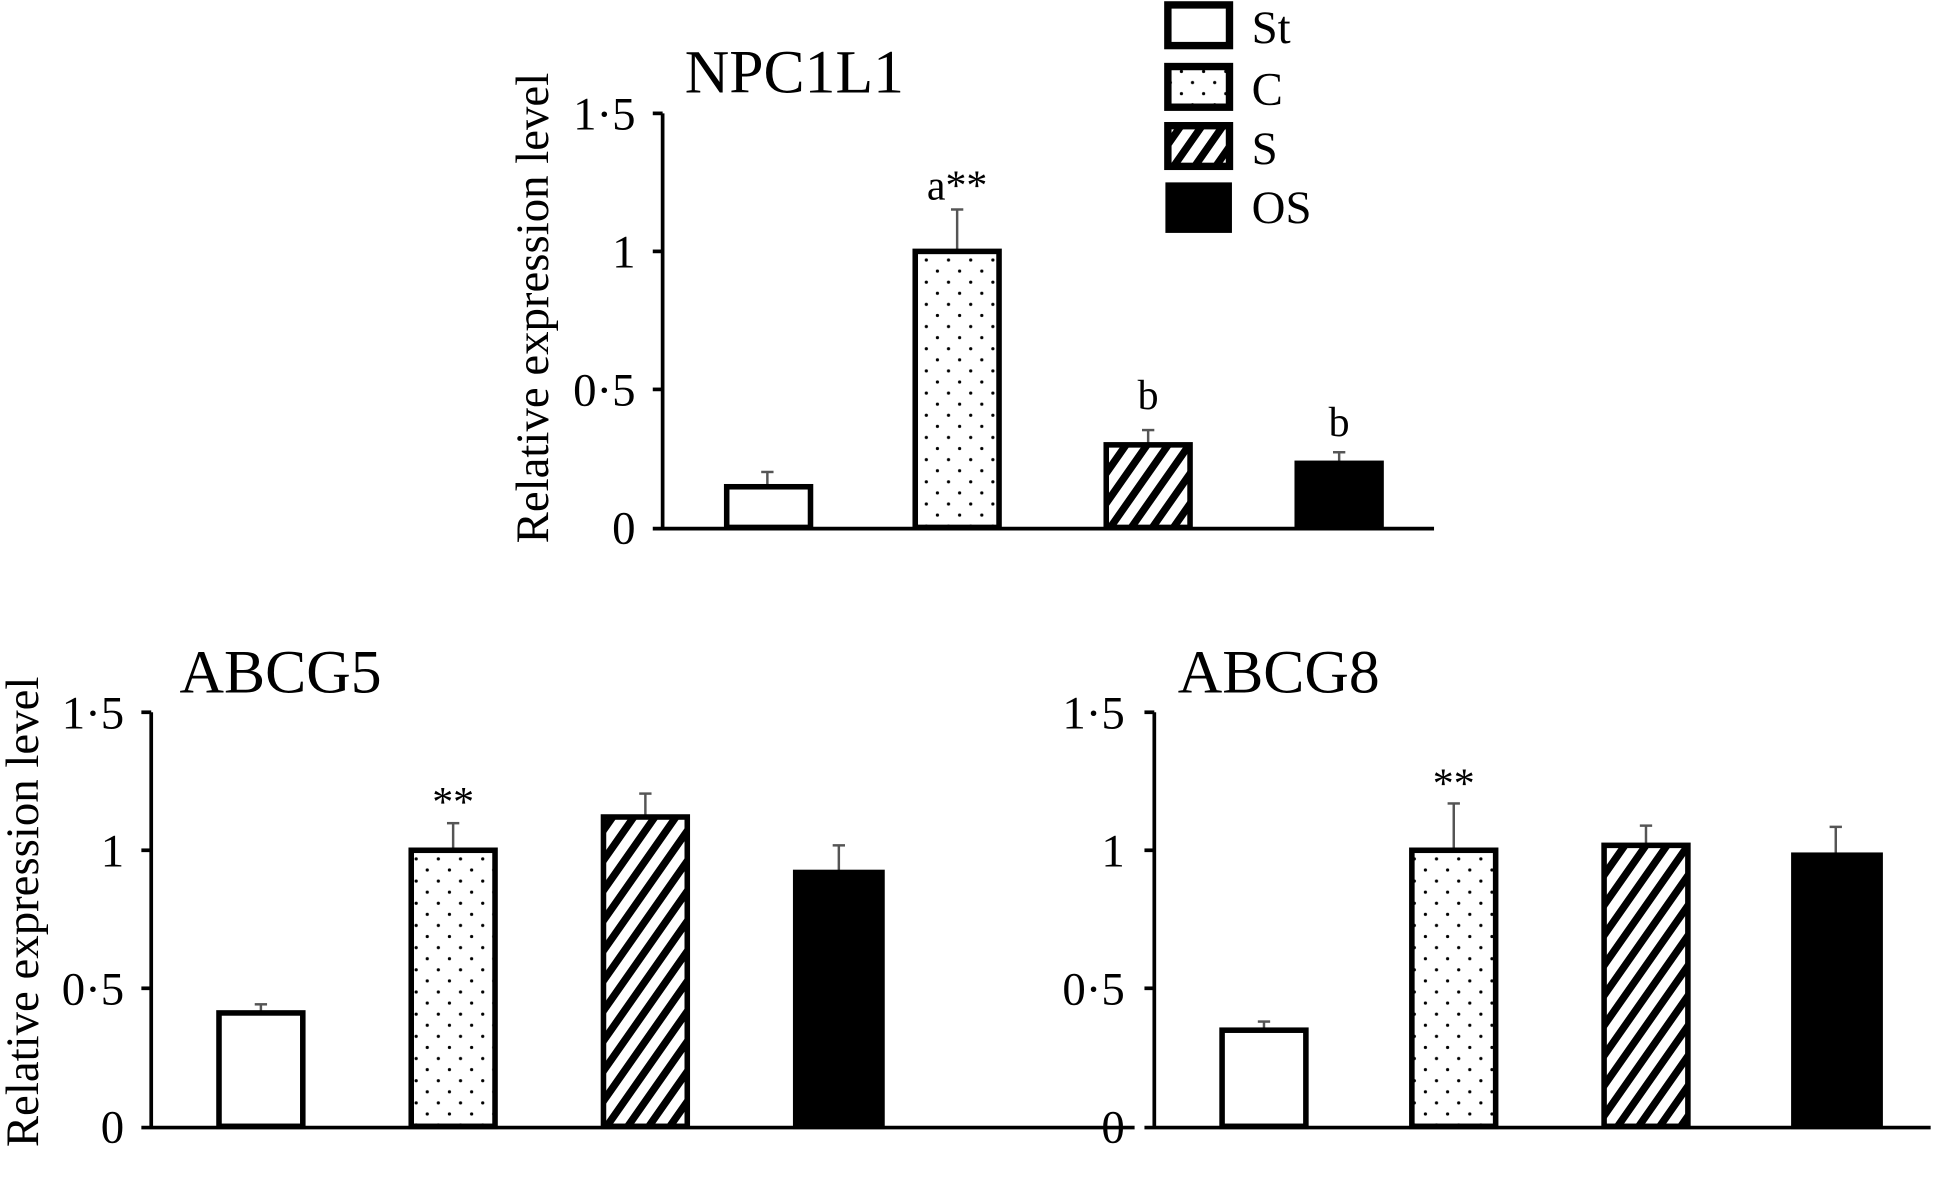  I want to click on chart-title: ABCG5, so click(281, 673).